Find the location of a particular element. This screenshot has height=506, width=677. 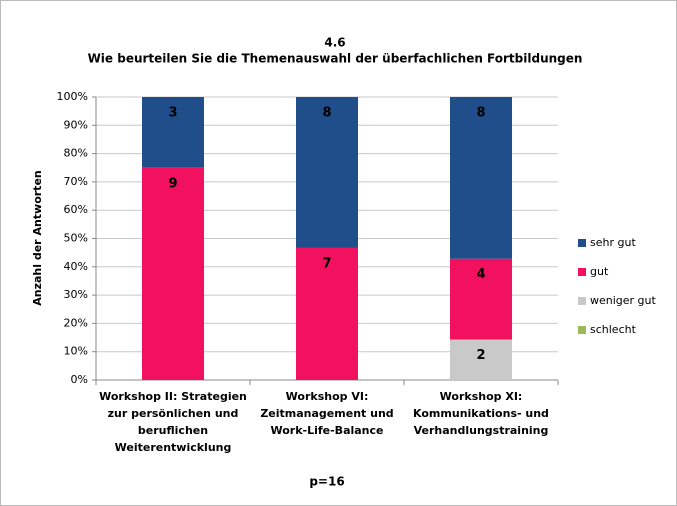

data-label: 3 is located at coordinates (172, 113).